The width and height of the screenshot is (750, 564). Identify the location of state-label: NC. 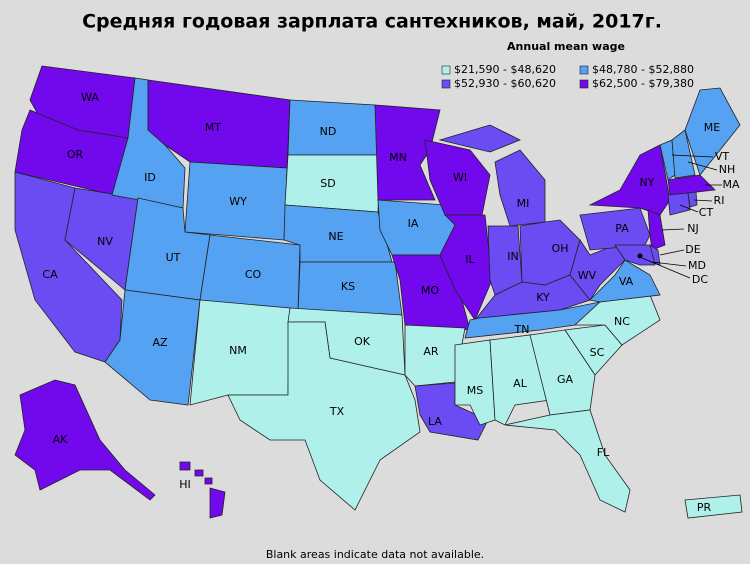
(622, 321).